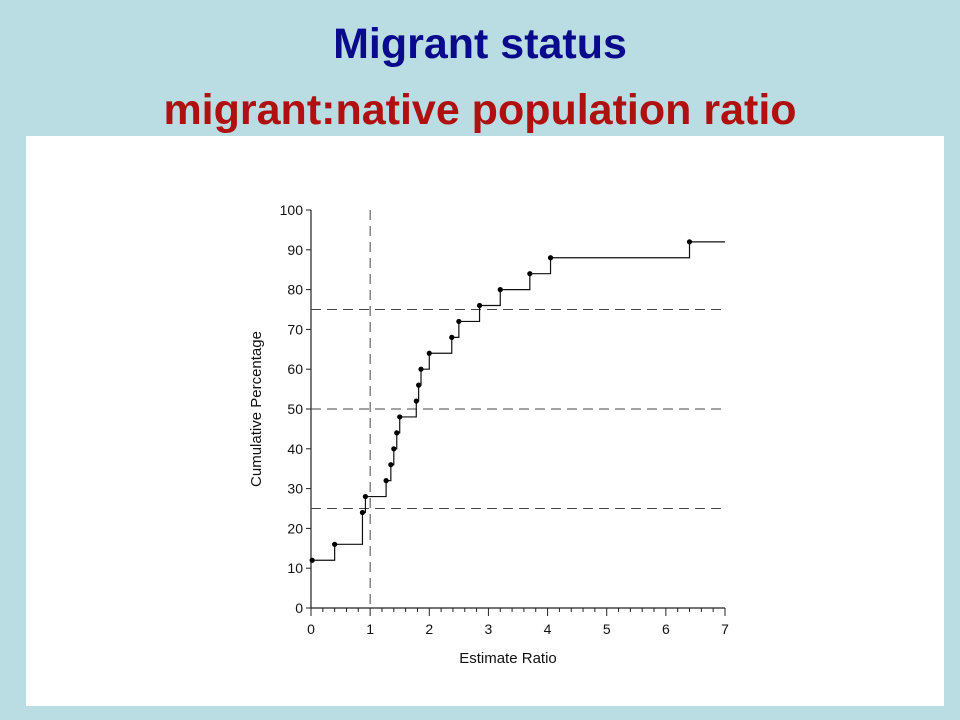  Describe the element at coordinates (299, 608) in the screenshot. I see `y-tick-label: 0` at that location.